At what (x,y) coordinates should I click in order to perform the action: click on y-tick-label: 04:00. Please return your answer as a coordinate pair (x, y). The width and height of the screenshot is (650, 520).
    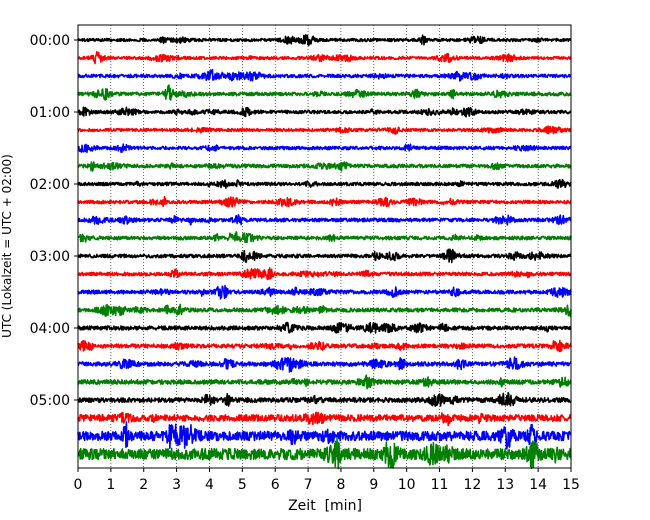
    Looking at the image, I should click on (50, 329).